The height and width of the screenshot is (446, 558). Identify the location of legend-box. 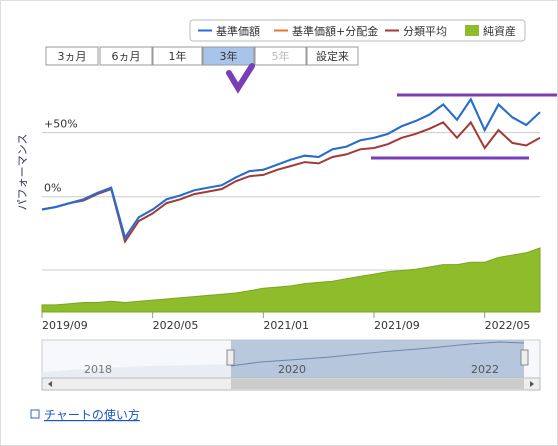
(357, 30).